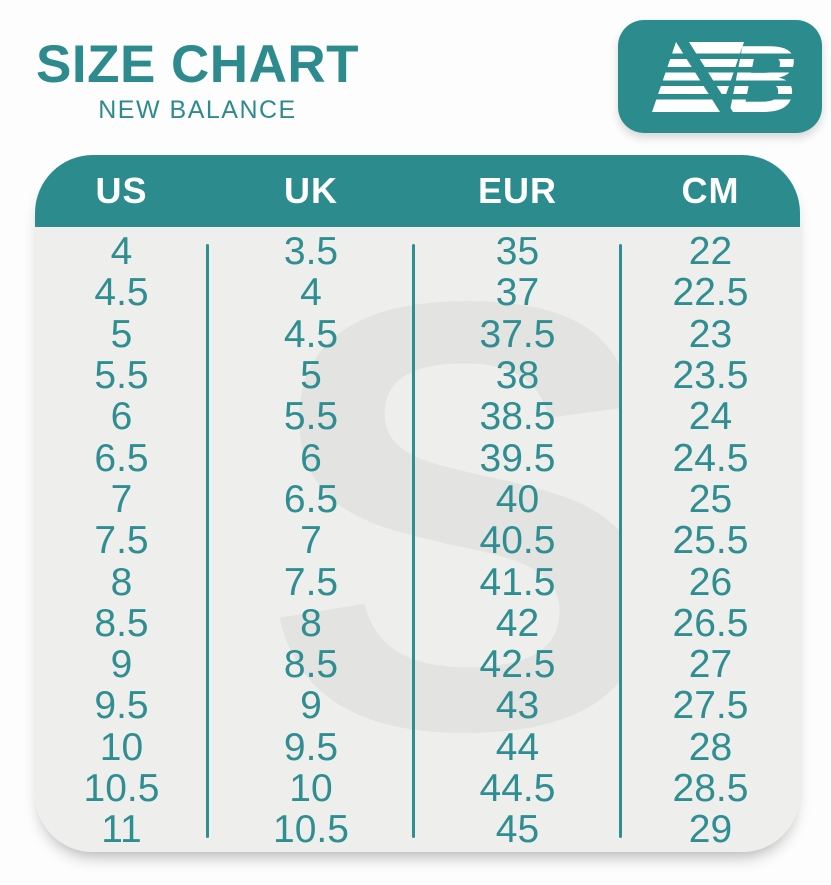 Image resolution: width=831 pixels, height=885 pixels. Describe the element at coordinates (710, 747) in the screenshot. I see `size-cell: 28` at that location.